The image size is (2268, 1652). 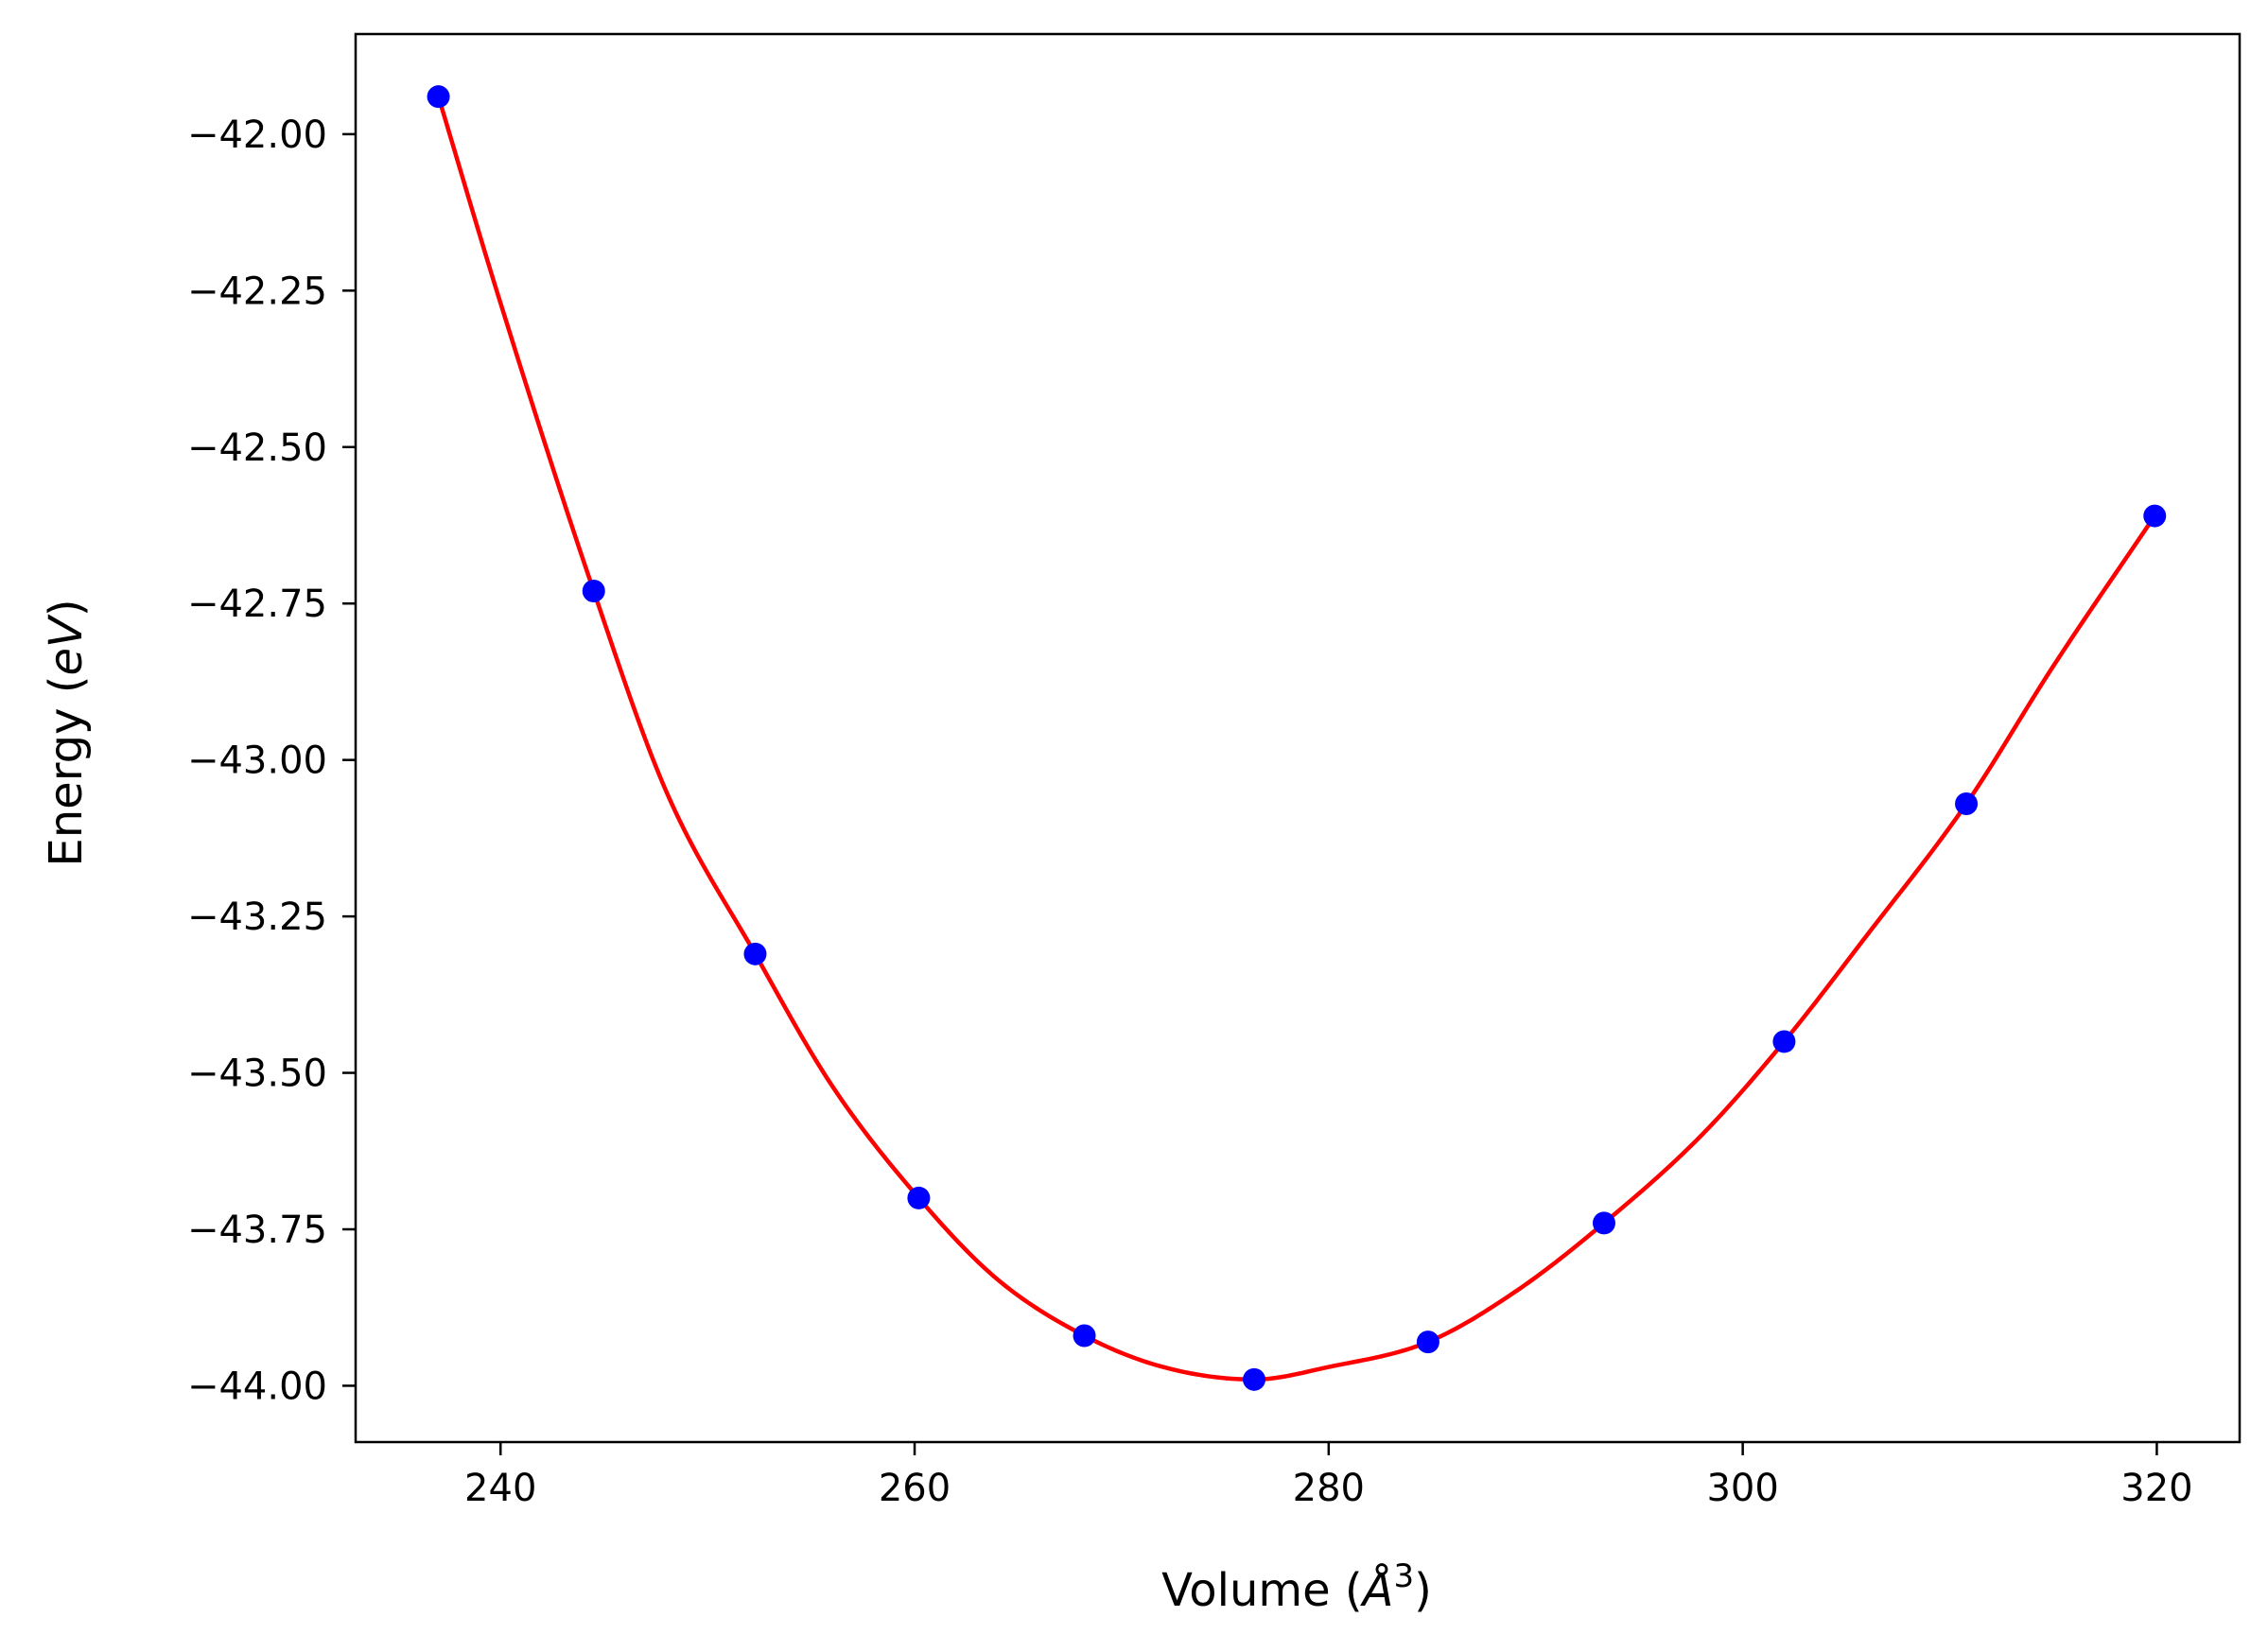 I want to click on y-tick-label: −42.00, so click(x=257, y=135).